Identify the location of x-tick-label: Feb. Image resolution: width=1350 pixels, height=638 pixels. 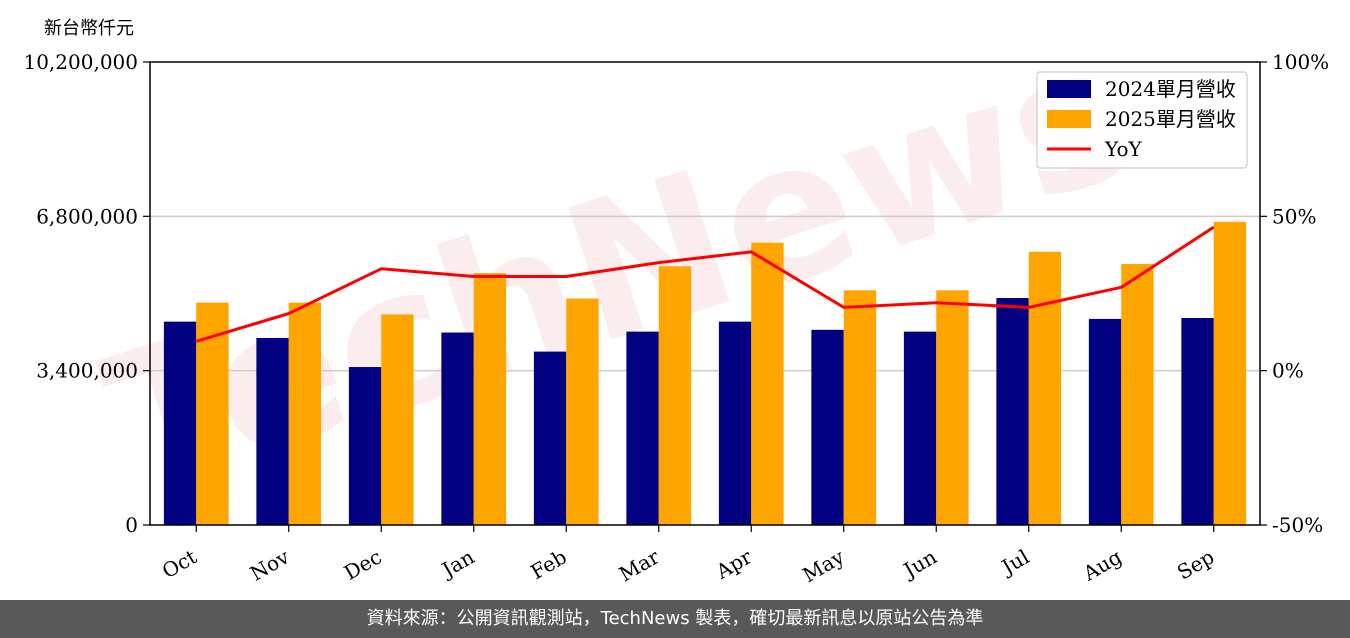
(548, 564).